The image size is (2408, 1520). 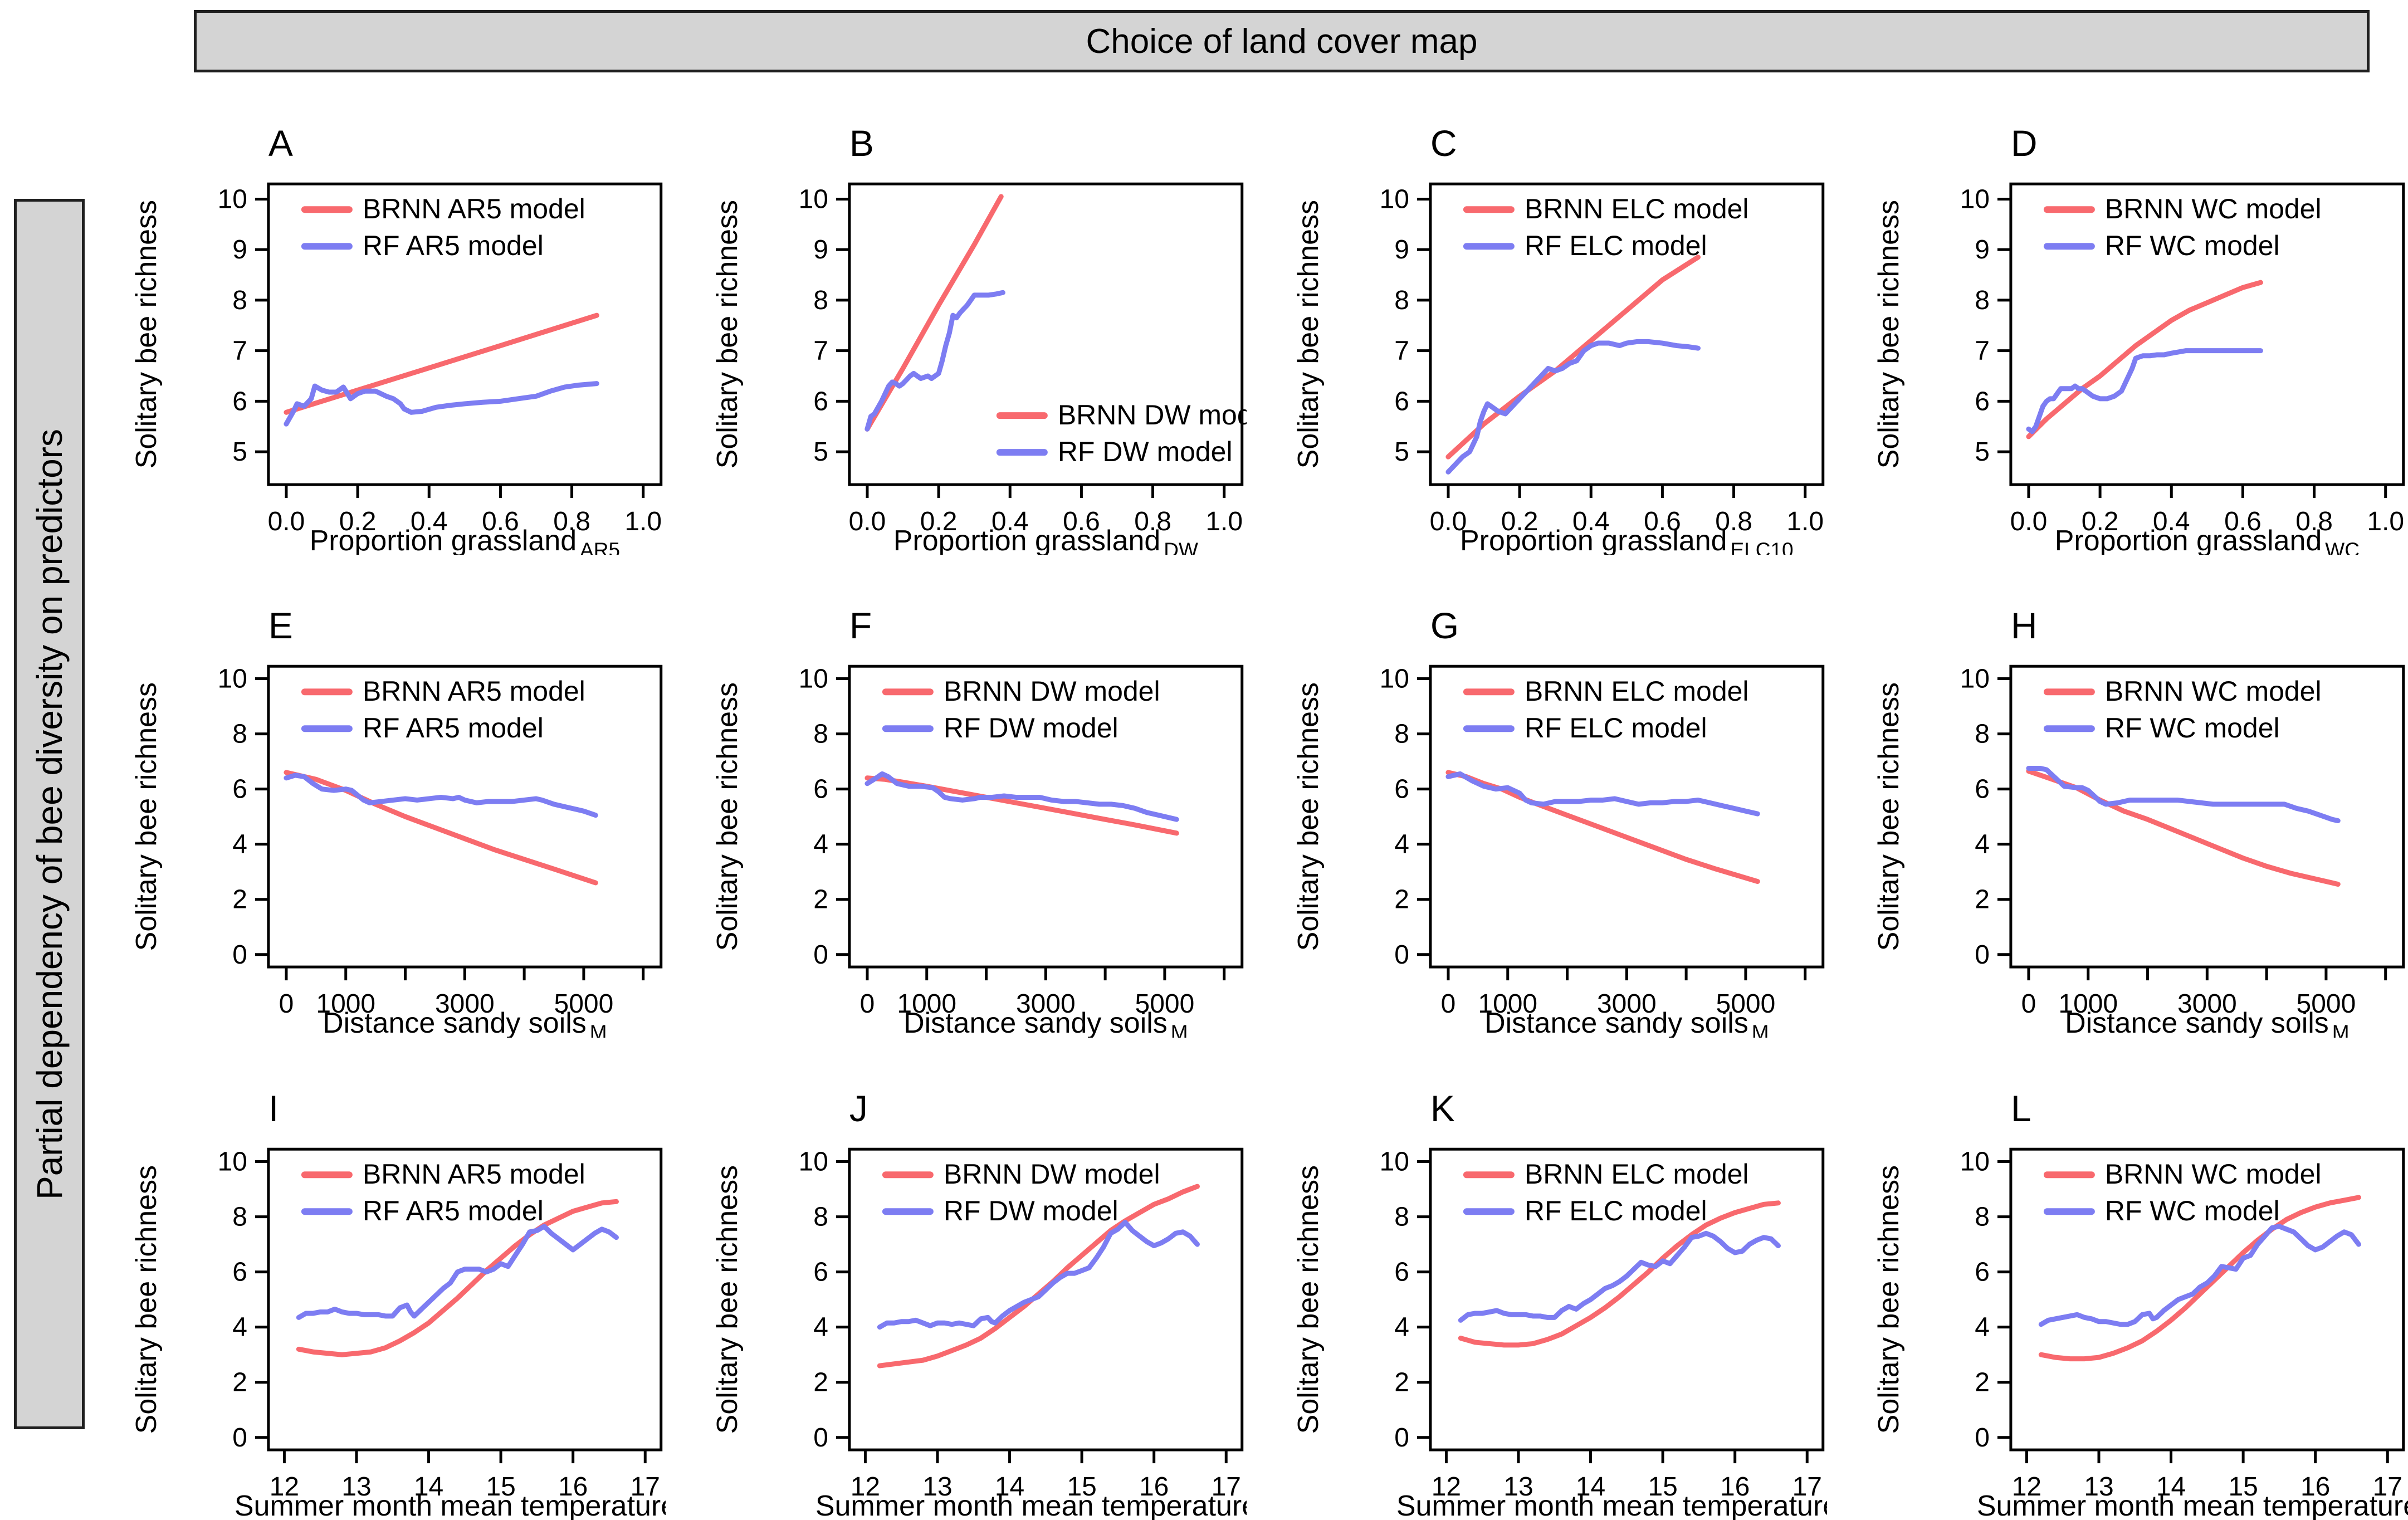 What do you see at coordinates (1982, 452) in the screenshot?
I see `y-tick-label: 5` at bounding box center [1982, 452].